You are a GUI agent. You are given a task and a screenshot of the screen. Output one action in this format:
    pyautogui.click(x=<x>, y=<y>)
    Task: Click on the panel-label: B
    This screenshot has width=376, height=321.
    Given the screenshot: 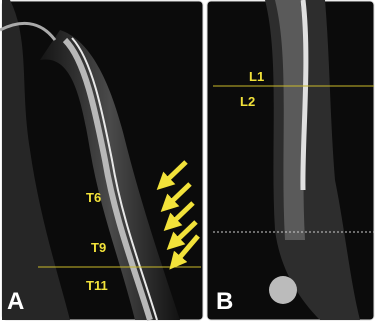 What is the action you would take?
    pyautogui.click(x=224, y=301)
    